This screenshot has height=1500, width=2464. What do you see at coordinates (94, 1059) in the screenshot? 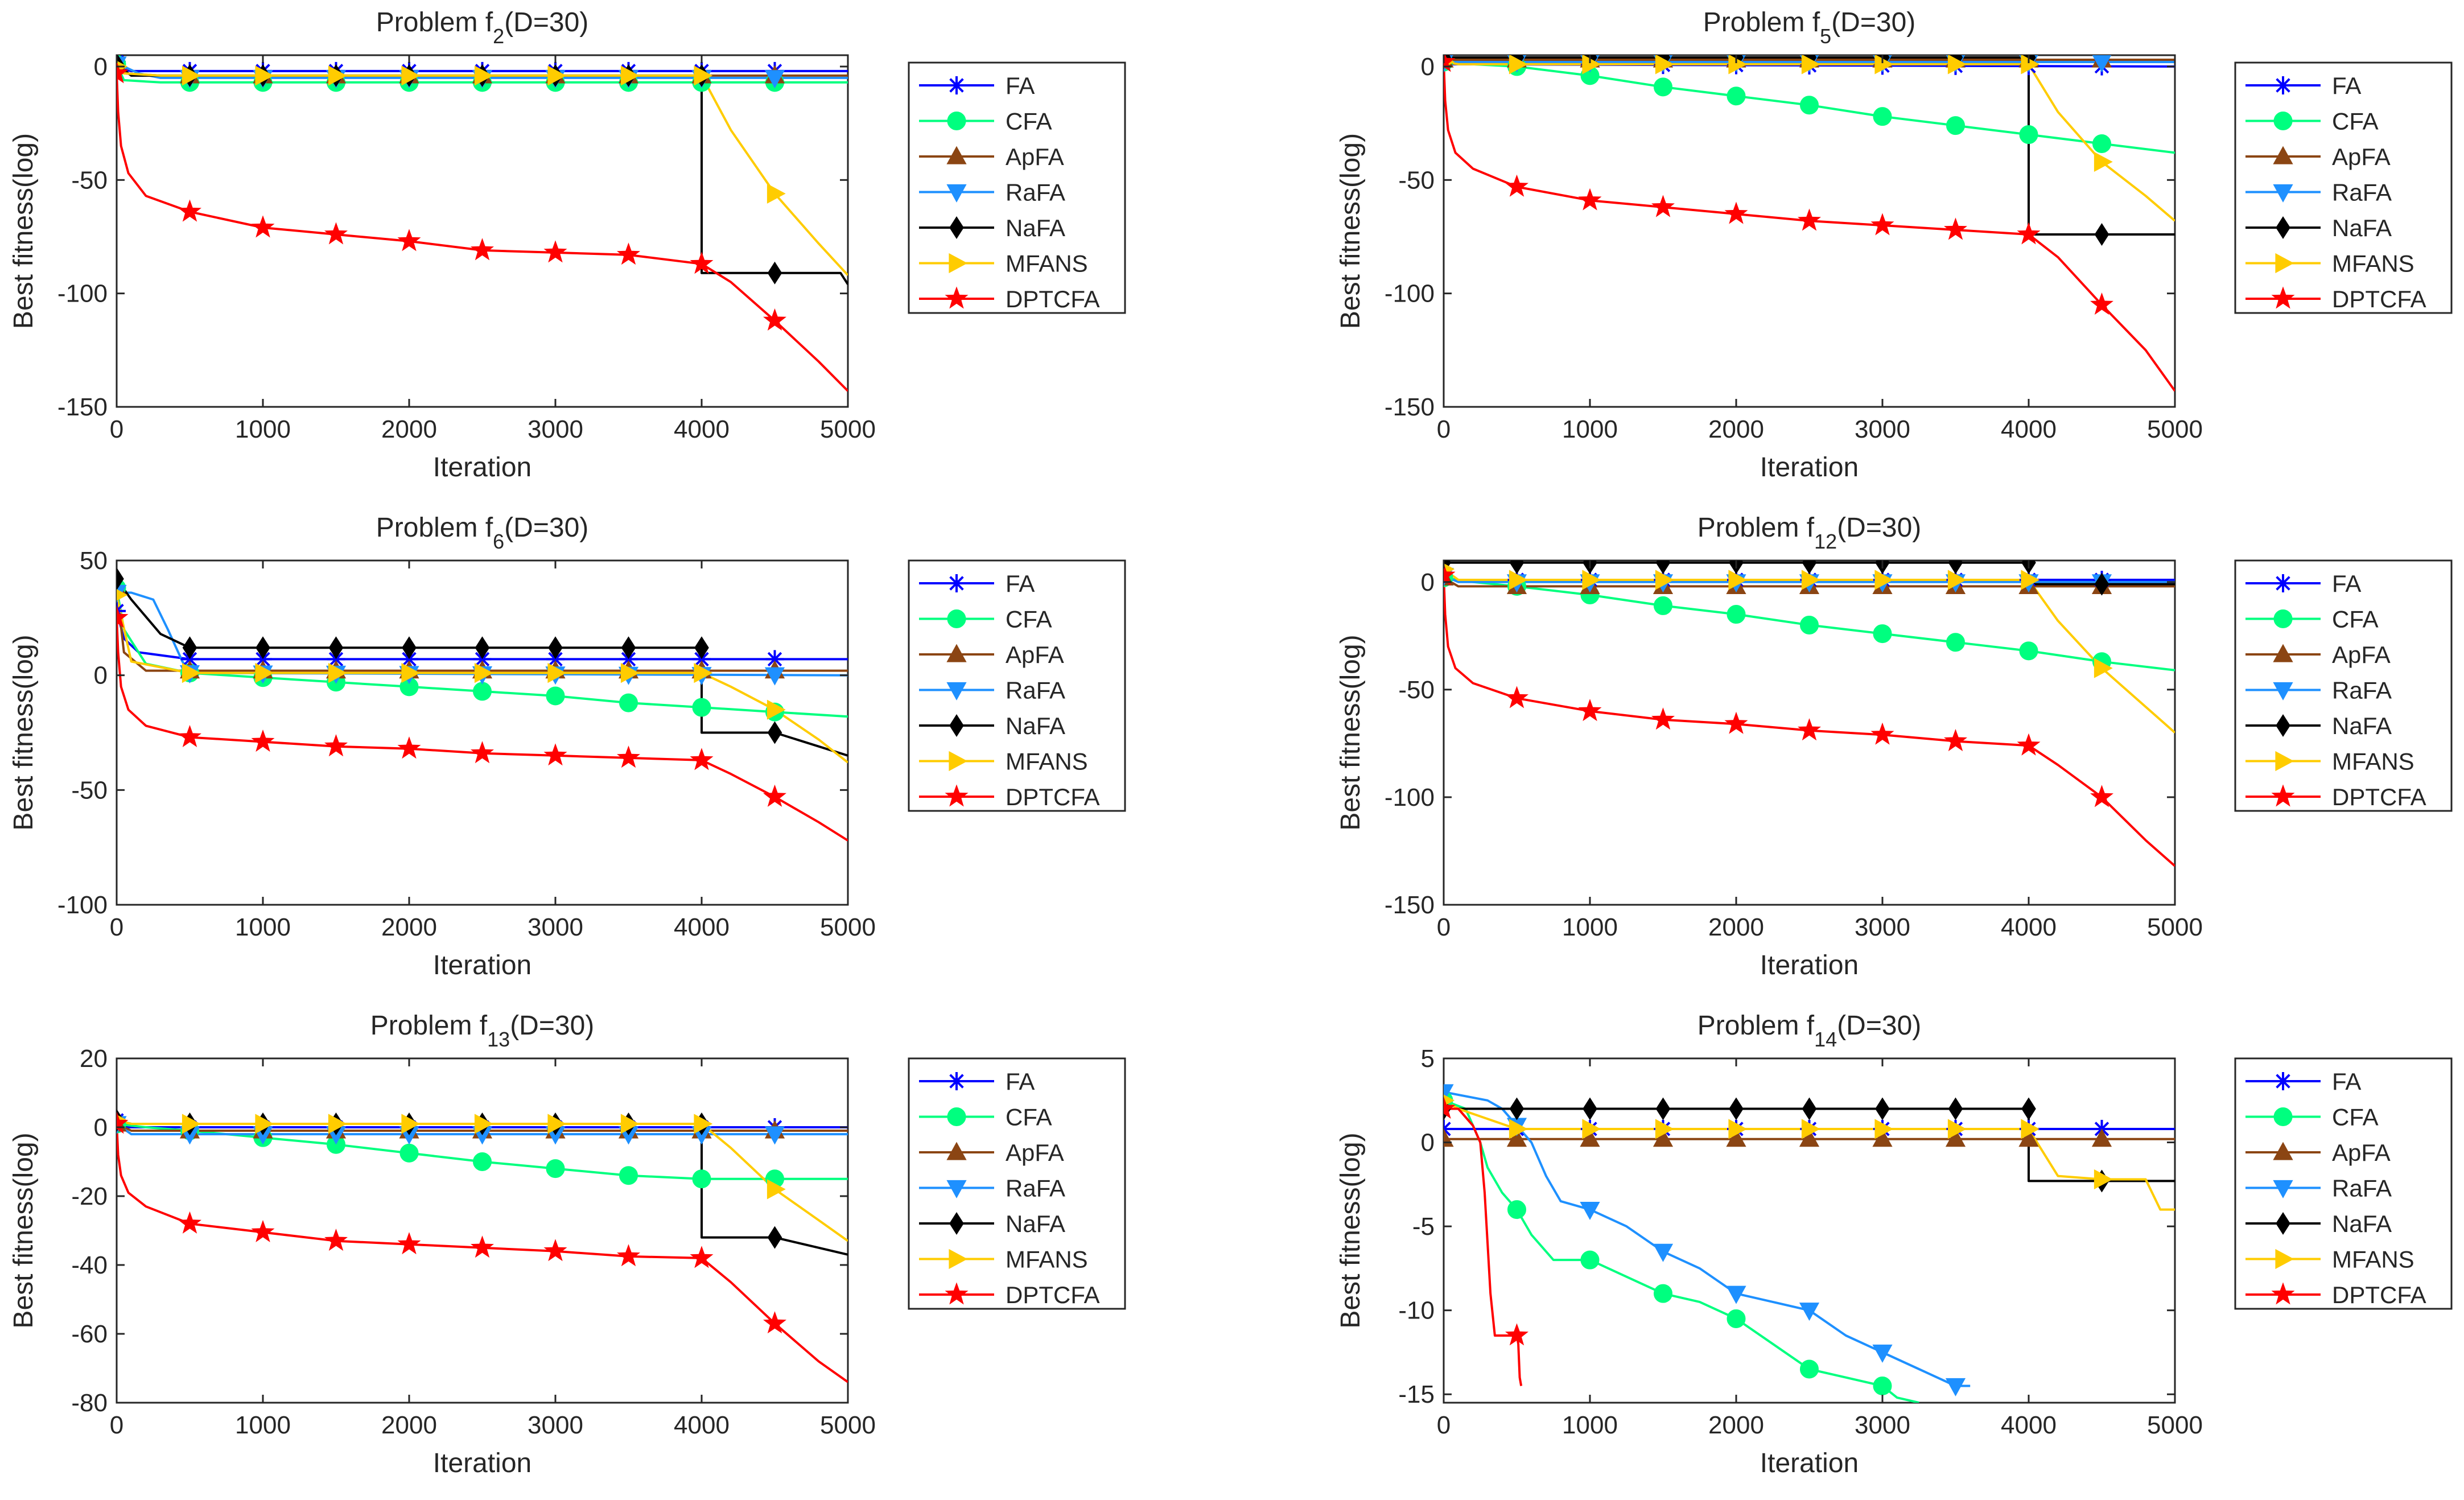
I see `y-tick-label: 20` at bounding box center [94, 1059].